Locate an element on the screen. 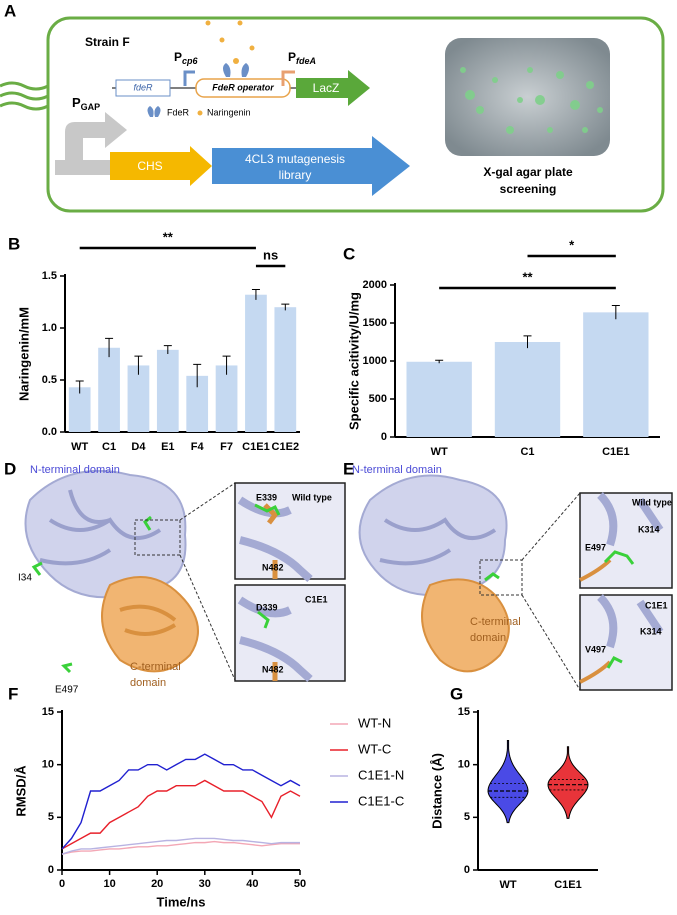  domain-label: domain is located at coordinates (148, 683).